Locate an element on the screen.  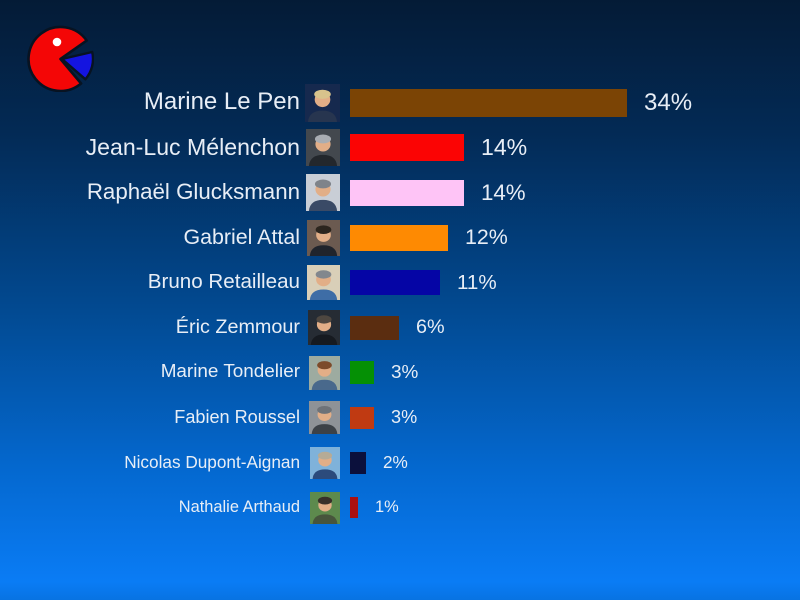
candidate-name: Raphaël Glucksmann is located at coordinates (193, 192).